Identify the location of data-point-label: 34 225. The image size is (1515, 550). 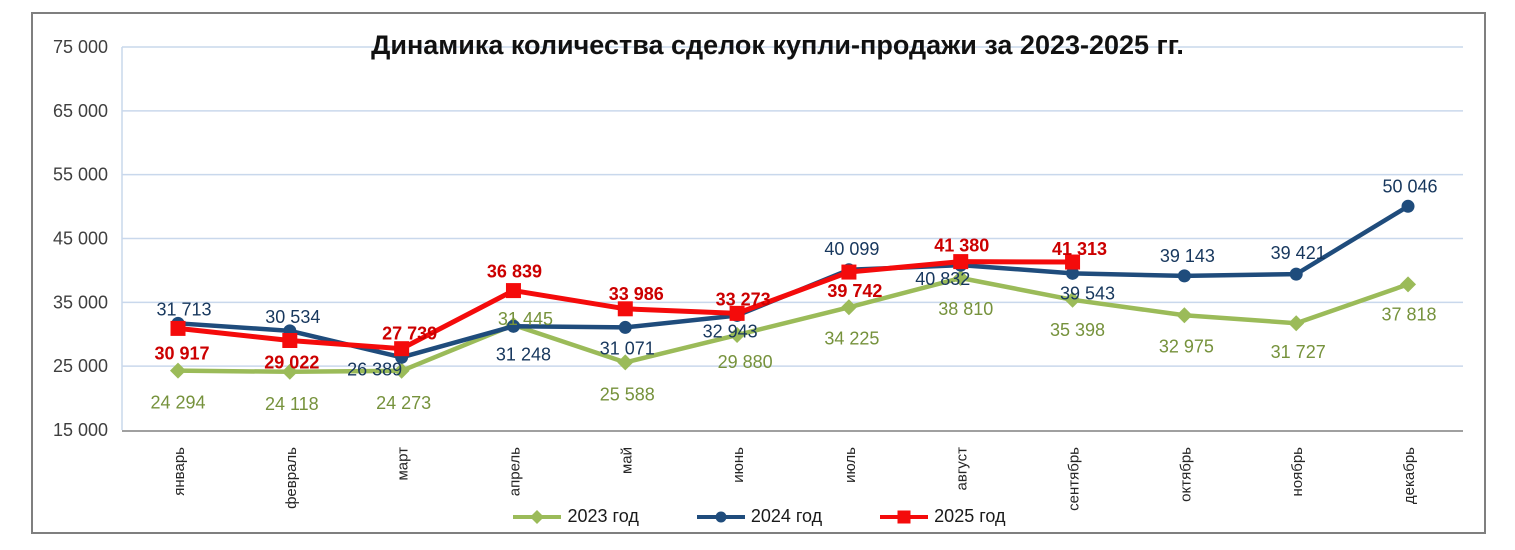
(851, 338).